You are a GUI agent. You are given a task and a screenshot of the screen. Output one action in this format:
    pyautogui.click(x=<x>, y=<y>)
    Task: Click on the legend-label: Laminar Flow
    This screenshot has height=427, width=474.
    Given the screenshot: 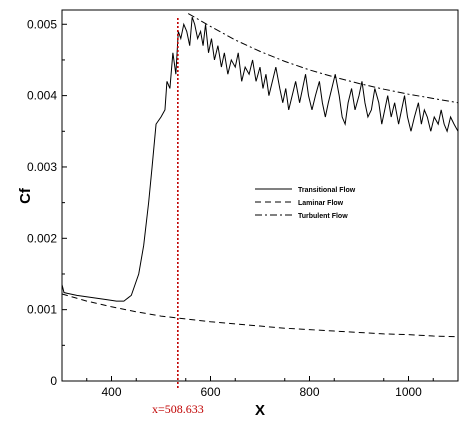 What is the action you would take?
    pyautogui.click(x=321, y=203)
    